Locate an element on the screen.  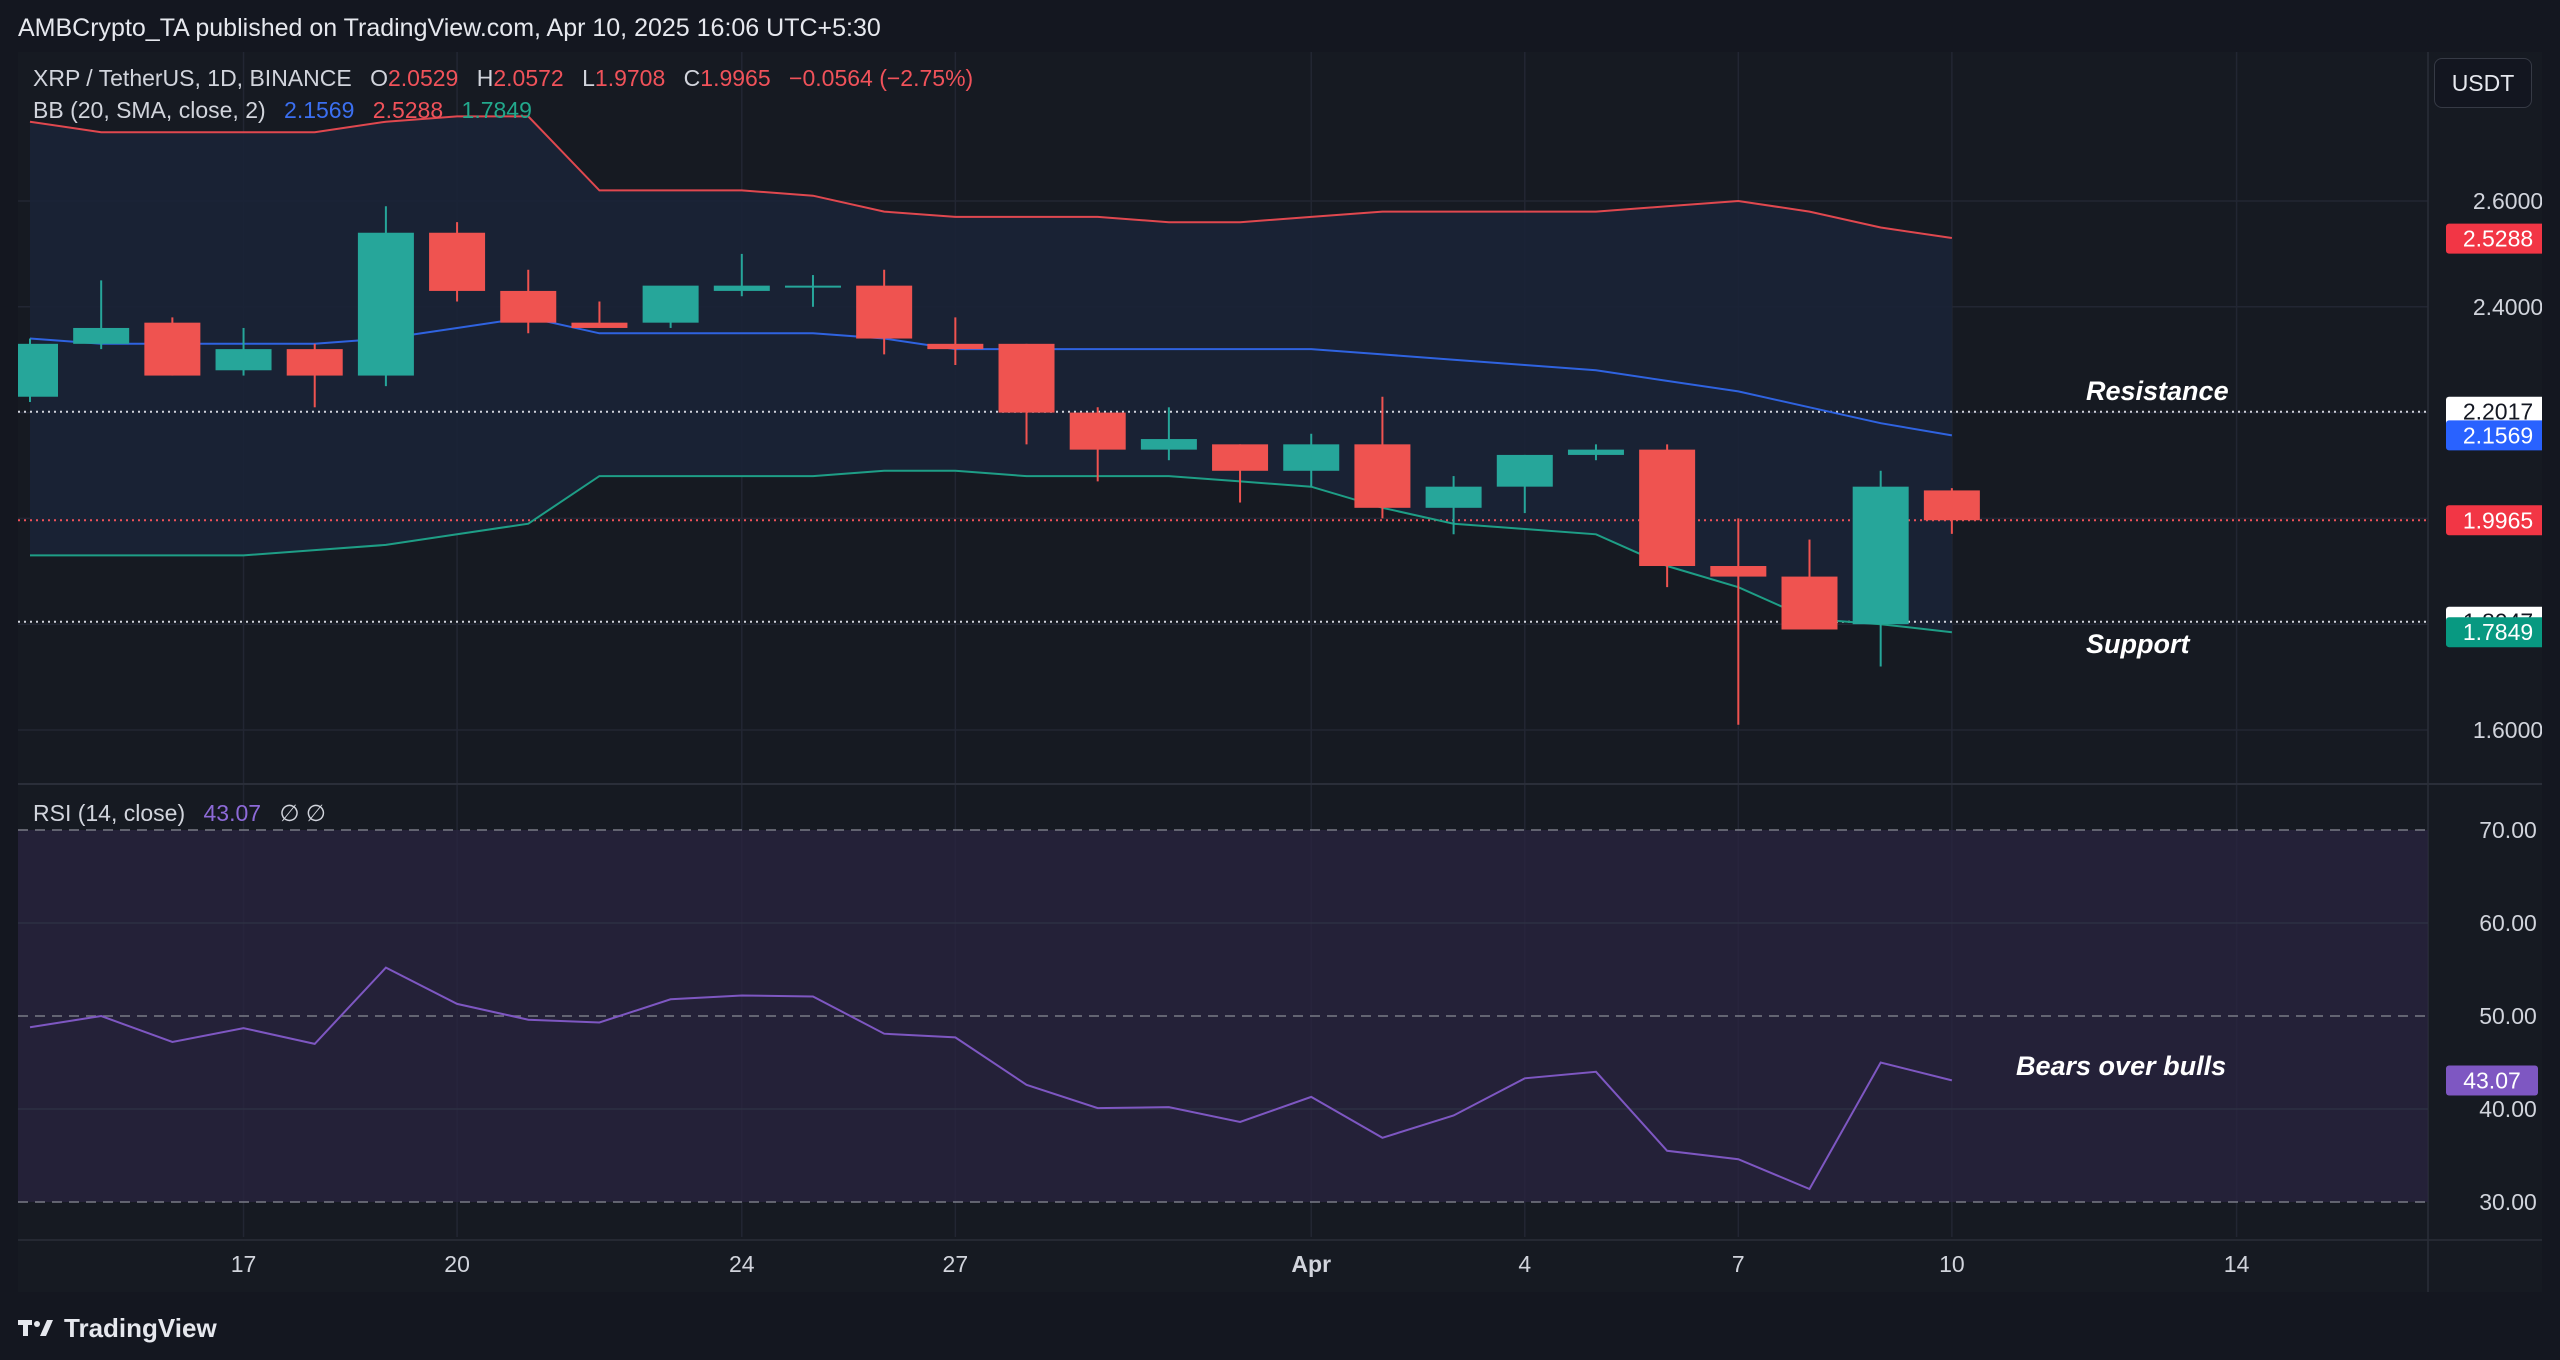
legend-bb-label: BB (20, SMA, close, 2) is located at coordinates (149, 110).